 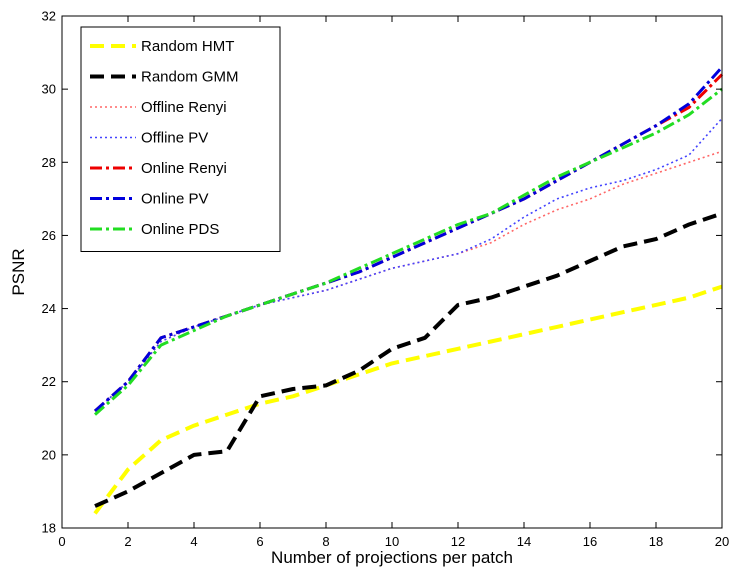 I want to click on y-tick-label: 32, so click(x=49, y=16).